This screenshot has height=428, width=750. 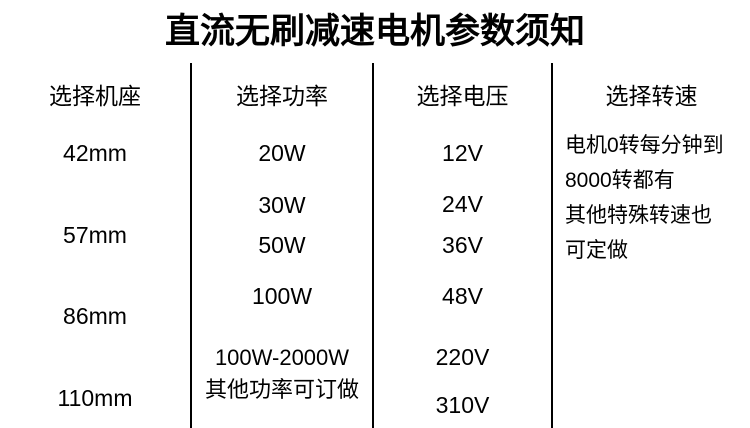 I want to click on cell-power-3: 100W, so click(x=282, y=296).